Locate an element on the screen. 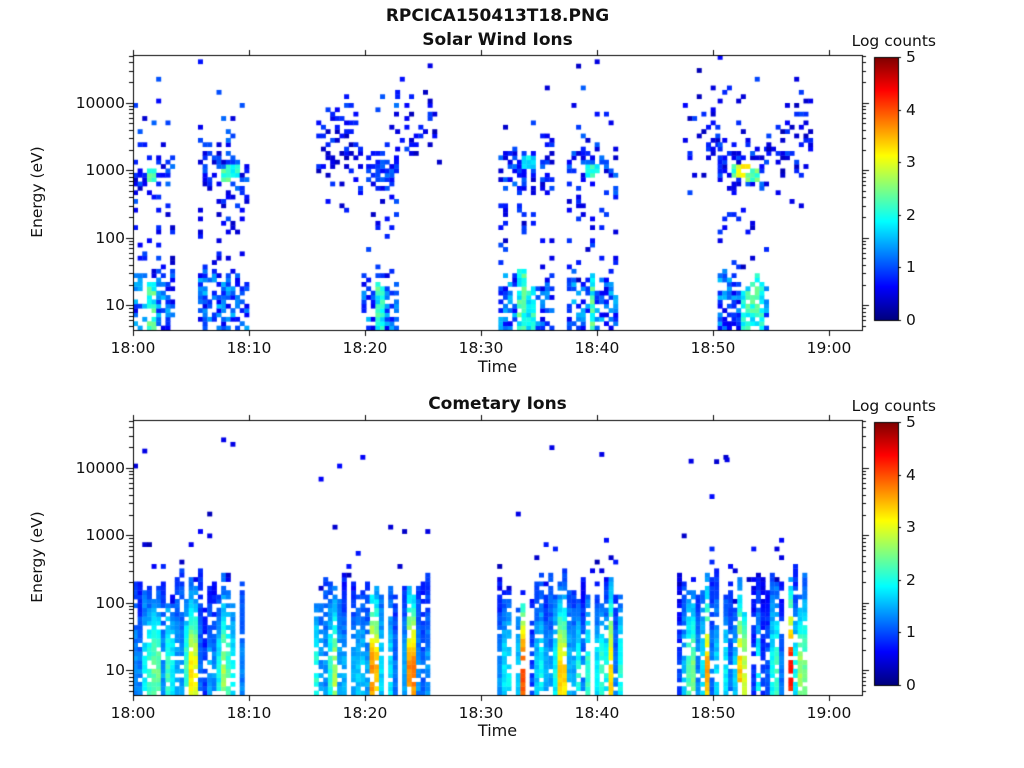 This screenshot has width=1024, height=768. panel1-y-tick-label: 1000 is located at coordinates (105, 170).